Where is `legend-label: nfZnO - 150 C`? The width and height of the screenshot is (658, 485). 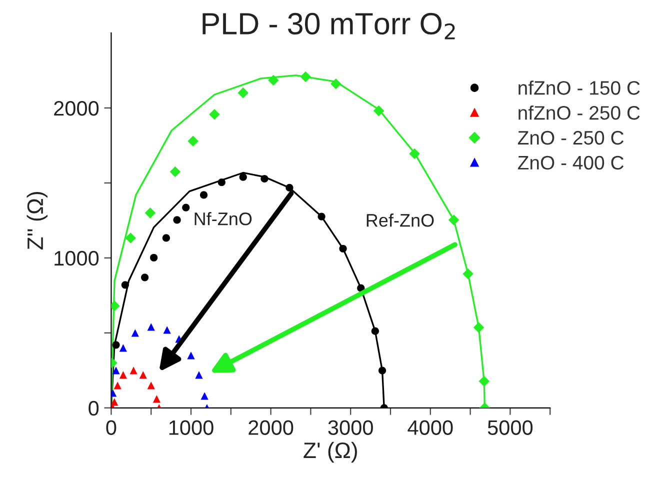 legend-label: nfZnO - 150 C is located at coordinates (579, 87).